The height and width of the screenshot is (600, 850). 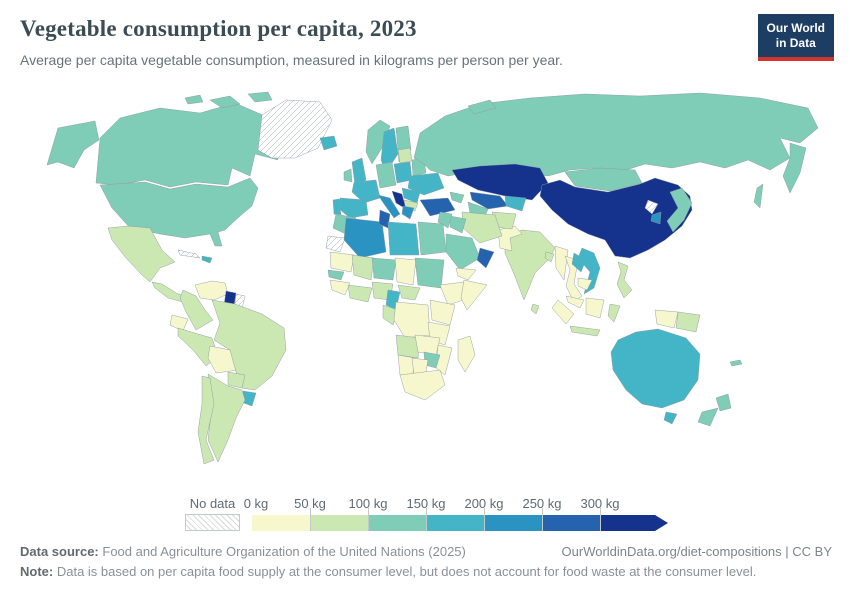 I want to click on region-westpapua: Indonesia (Papua), so click(x=666, y=319).